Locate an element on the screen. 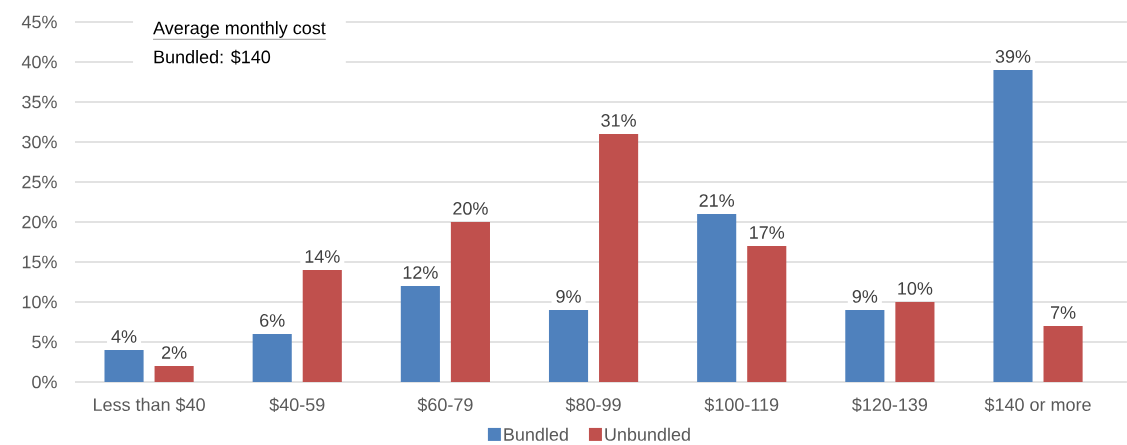 Image resolution: width=1127 pixels, height=445 pixels. x-tick-label: $100-119 is located at coordinates (741, 405).